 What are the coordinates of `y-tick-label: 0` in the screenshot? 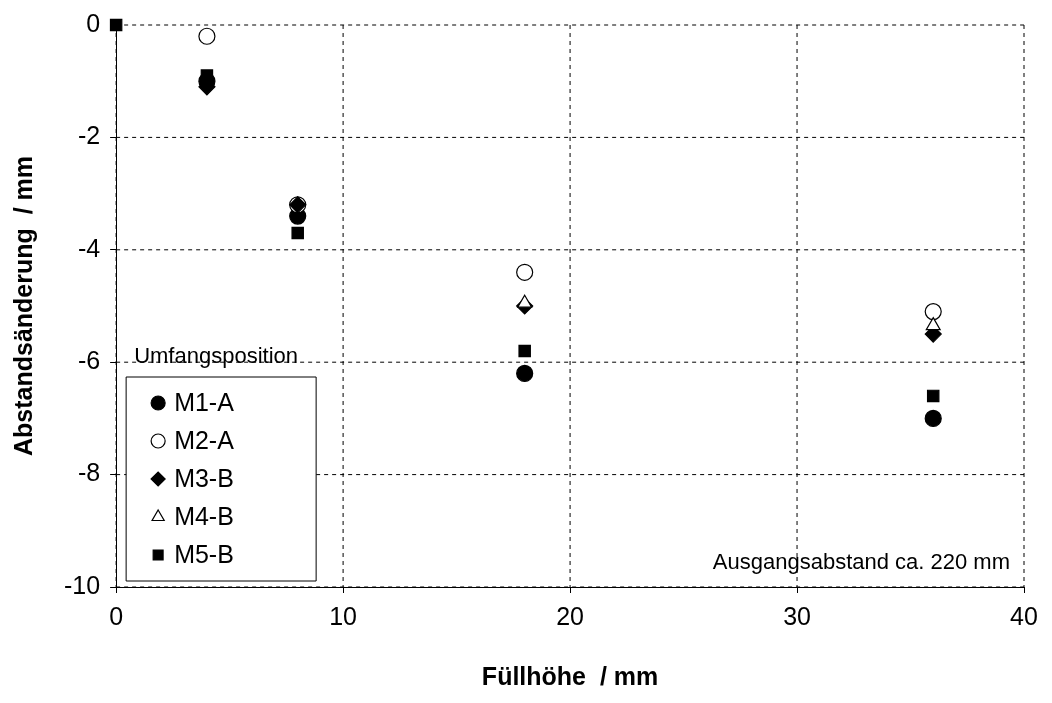 It's located at (93, 22).